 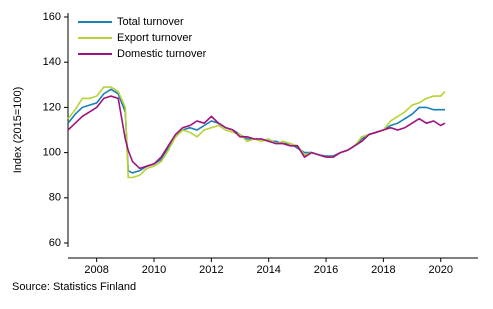 I want to click on y-tick-label: 140, so click(x=52, y=62).